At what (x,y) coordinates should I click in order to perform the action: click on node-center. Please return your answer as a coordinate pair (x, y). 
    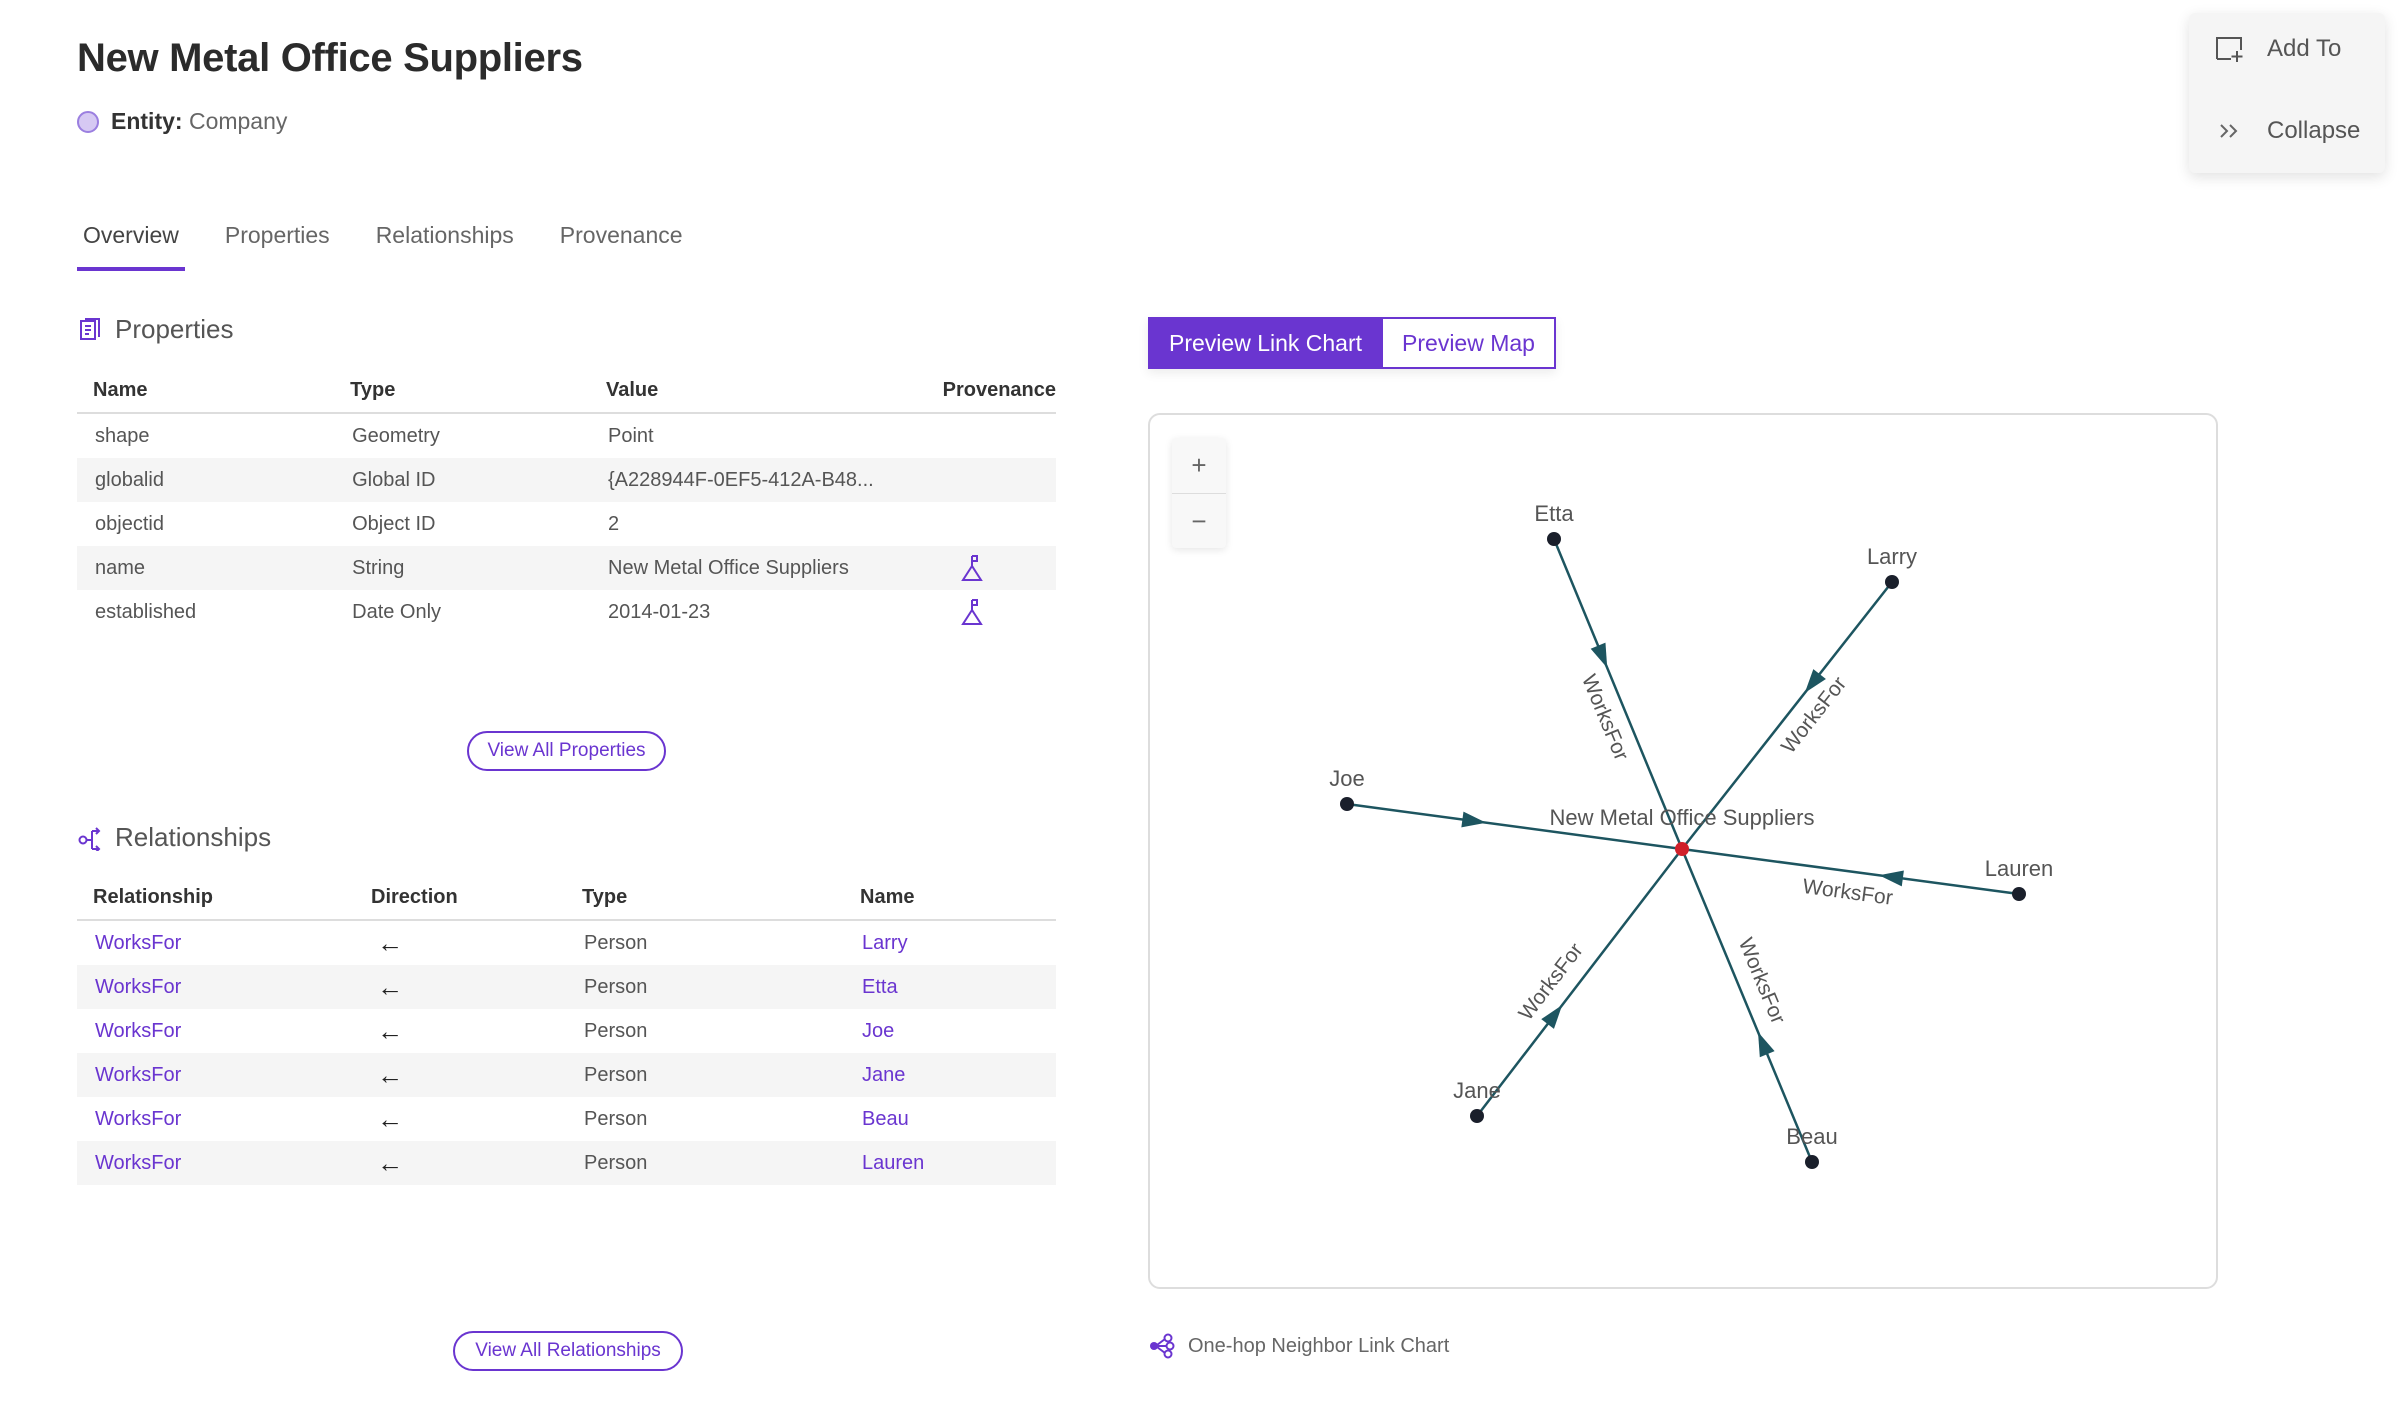
    Looking at the image, I should click on (1682, 849).